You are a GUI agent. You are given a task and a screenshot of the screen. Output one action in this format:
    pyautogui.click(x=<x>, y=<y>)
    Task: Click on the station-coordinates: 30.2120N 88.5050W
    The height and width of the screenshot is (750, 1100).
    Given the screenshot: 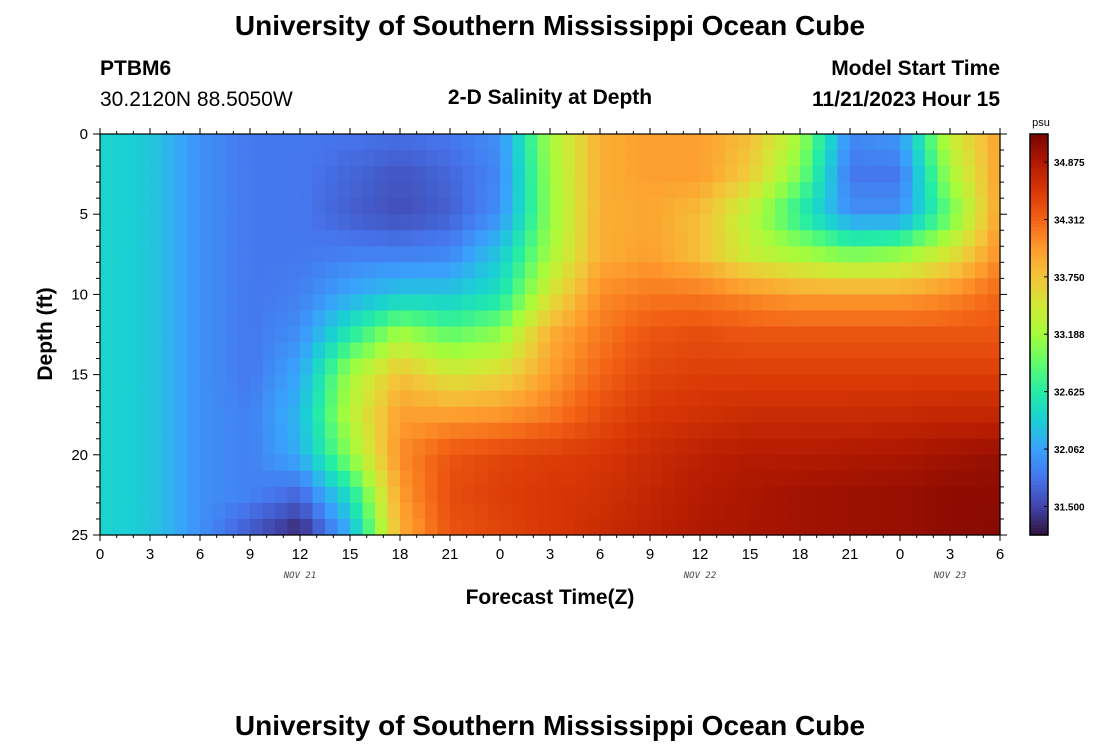 What is the action you would take?
    pyautogui.click(x=196, y=99)
    